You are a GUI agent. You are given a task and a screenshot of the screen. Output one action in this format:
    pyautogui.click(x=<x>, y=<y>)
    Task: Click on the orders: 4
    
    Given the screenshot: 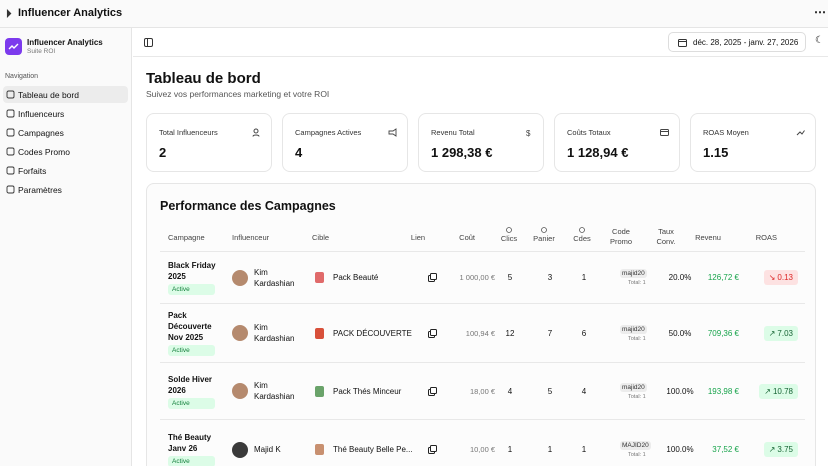 What is the action you would take?
    pyautogui.click(x=584, y=391)
    